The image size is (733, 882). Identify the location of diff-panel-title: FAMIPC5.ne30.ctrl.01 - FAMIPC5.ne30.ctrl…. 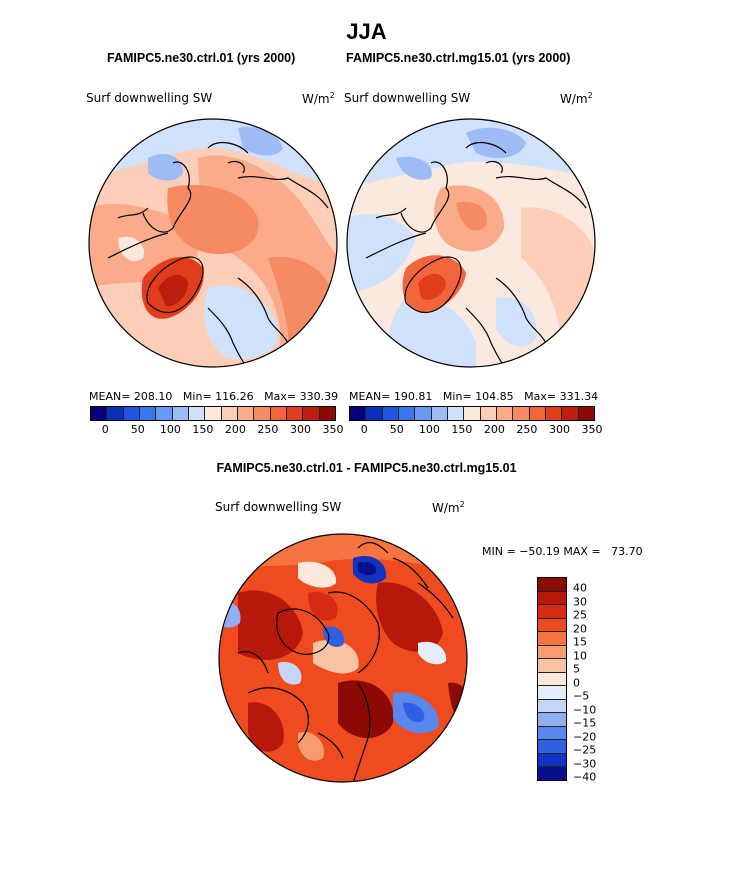
(366, 468).